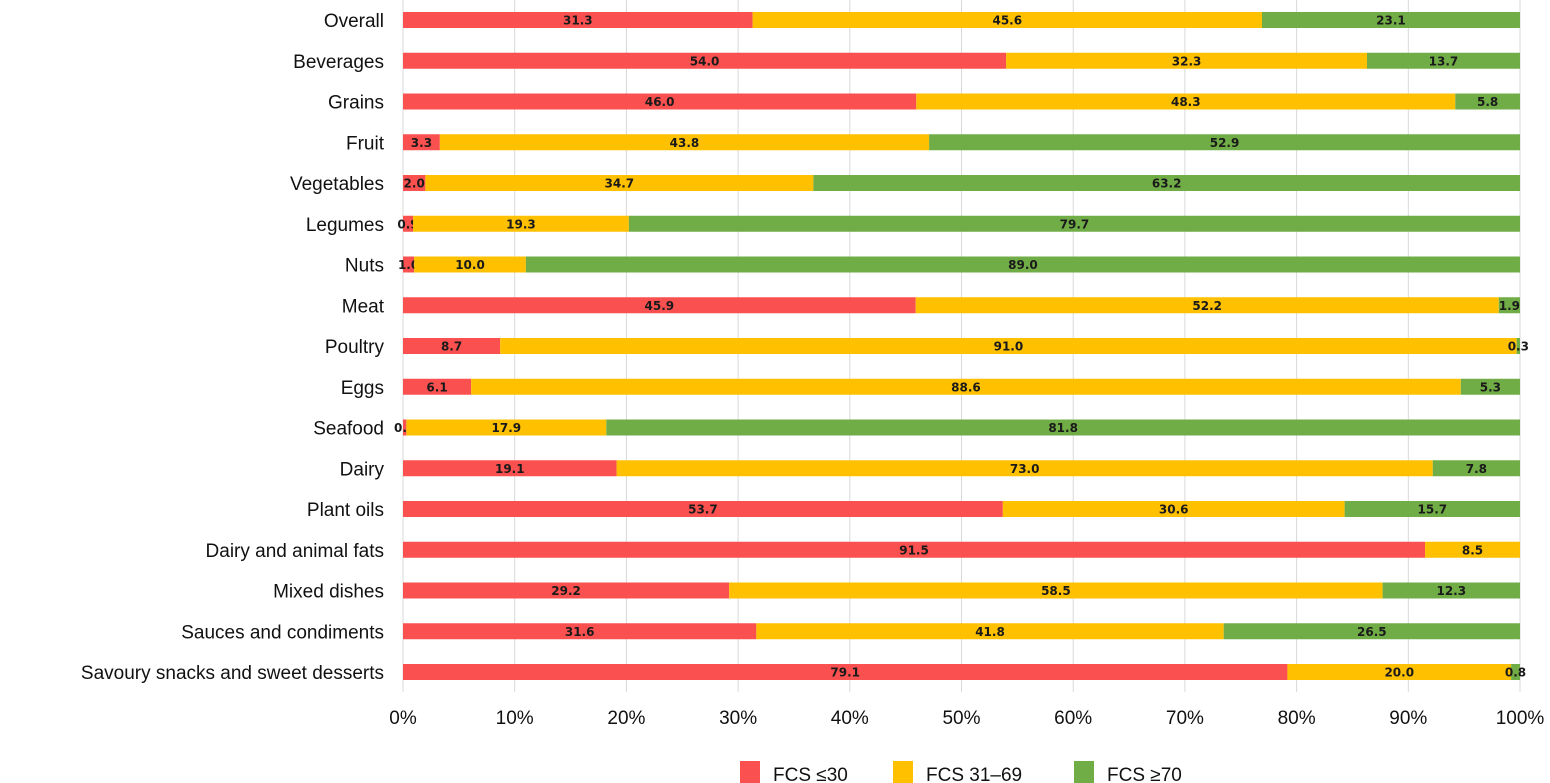  What do you see at coordinates (364, 266) in the screenshot?
I see `category-label: Nuts` at bounding box center [364, 266].